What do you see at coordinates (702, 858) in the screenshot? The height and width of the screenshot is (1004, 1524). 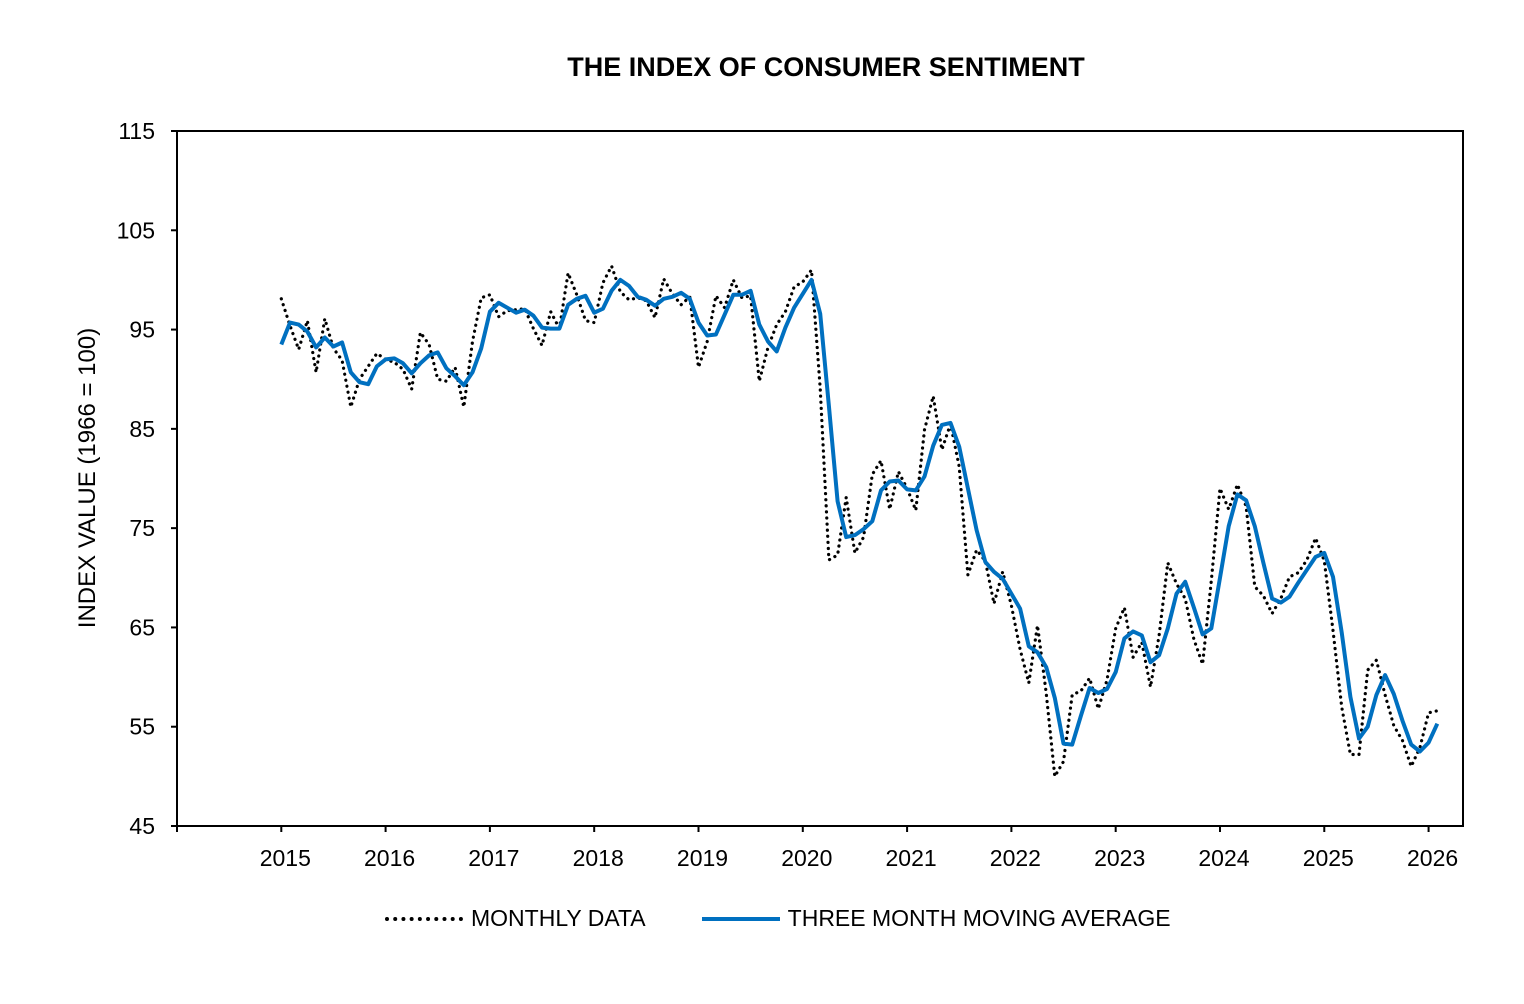 I see `x-tick-label: 2019` at bounding box center [702, 858].